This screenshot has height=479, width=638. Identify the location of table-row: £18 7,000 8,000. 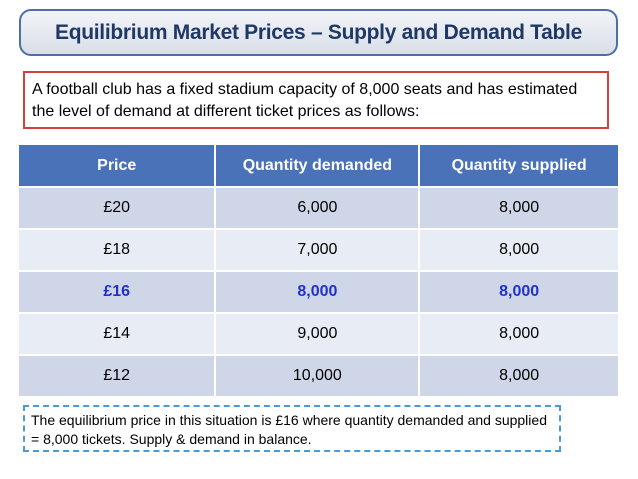
(318, 249).